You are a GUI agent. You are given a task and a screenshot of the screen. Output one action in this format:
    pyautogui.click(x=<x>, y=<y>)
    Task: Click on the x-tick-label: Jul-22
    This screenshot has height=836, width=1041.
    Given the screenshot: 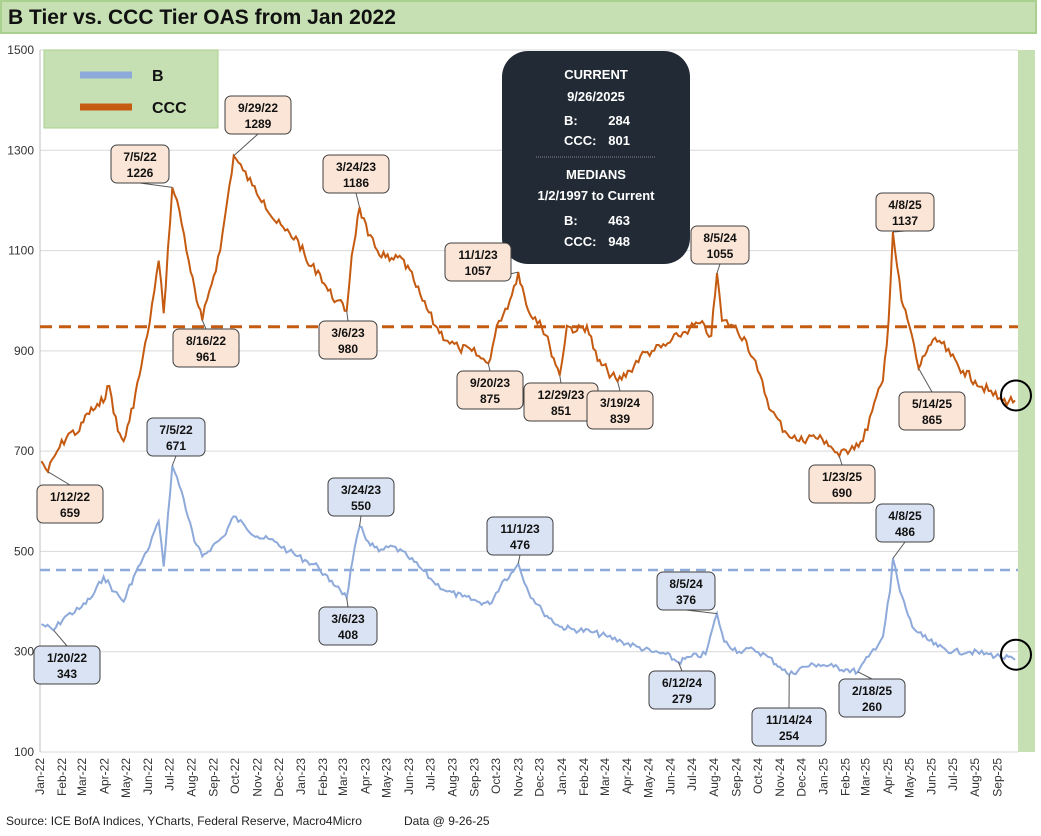 What is the action you would take?
    pyautogui.click(x=169, y=774)
    